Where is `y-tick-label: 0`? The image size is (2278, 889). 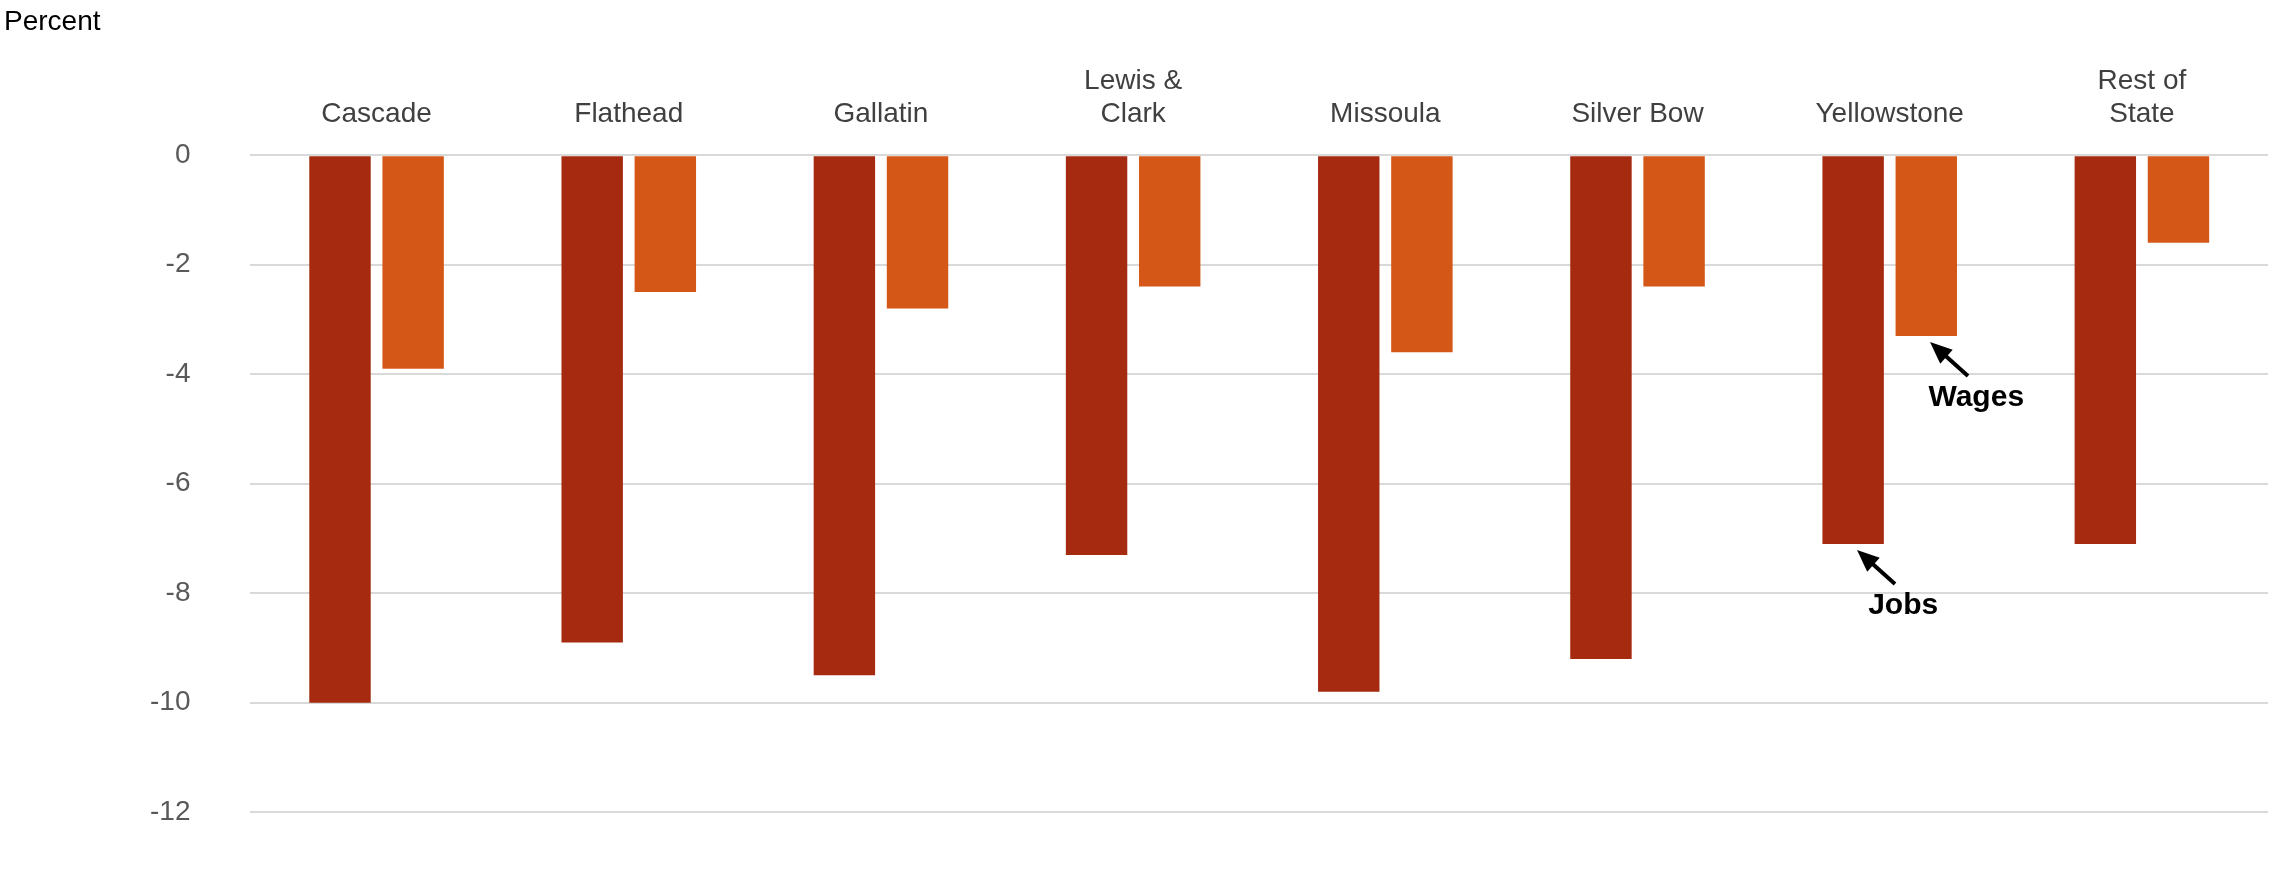
y-tick-label: 0 is located at coordinates (182, 153).